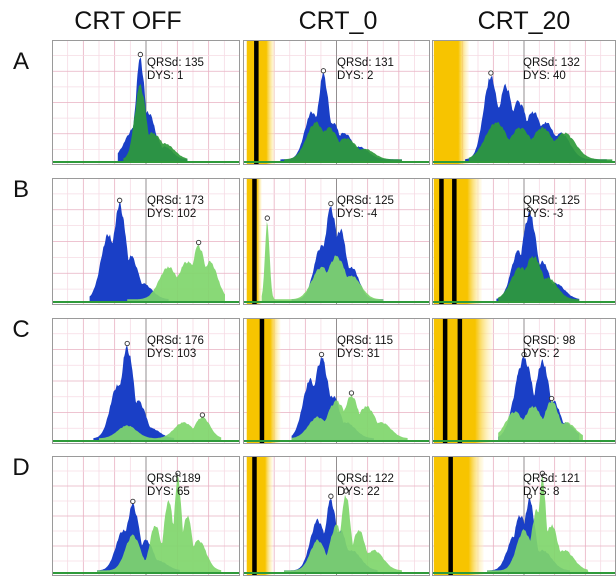 The height and width of the screenshot is (576, 616). I want to click on column-header-crt-20: CRT_20, so click(524, 21).